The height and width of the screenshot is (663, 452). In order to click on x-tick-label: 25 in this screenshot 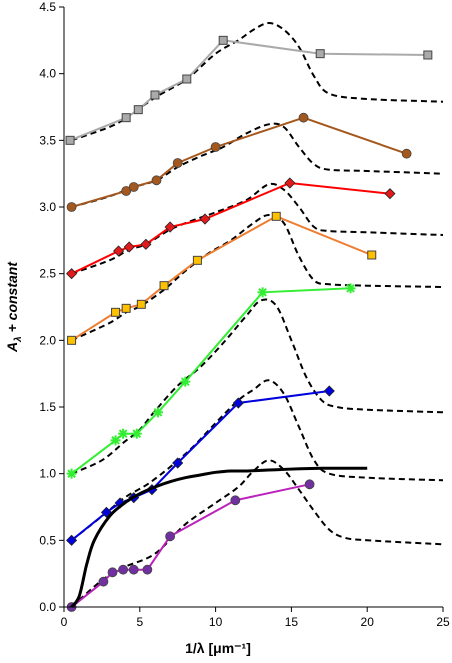, I will do `click(443, 622)`.